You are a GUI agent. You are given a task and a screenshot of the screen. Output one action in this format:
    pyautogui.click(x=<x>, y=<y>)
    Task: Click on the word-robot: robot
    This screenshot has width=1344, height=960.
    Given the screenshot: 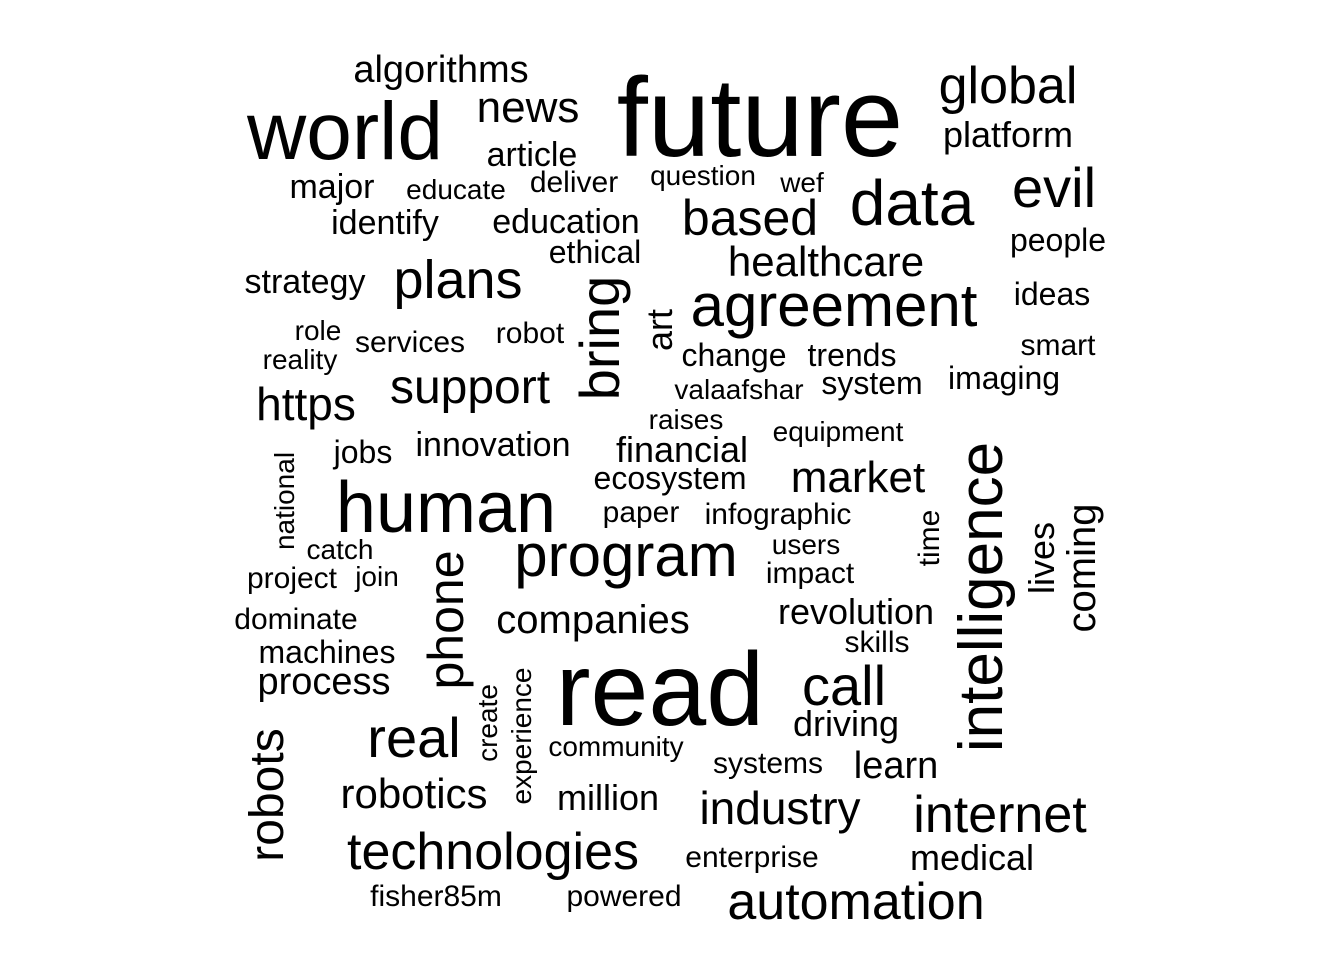 What is the action you would take?
    pyautogui.click(x=530, y=333)
    